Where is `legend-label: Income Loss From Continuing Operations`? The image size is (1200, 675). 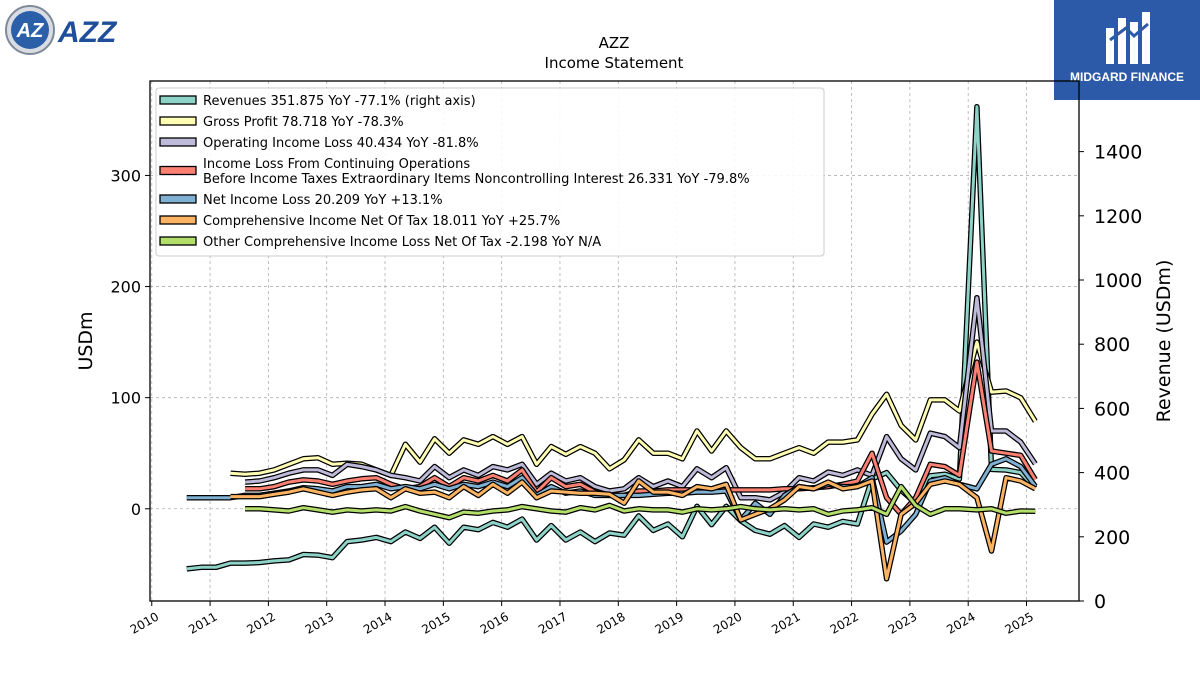 legend-label: Income Loss From Continuing Operations is located at coordinates (336, 164).